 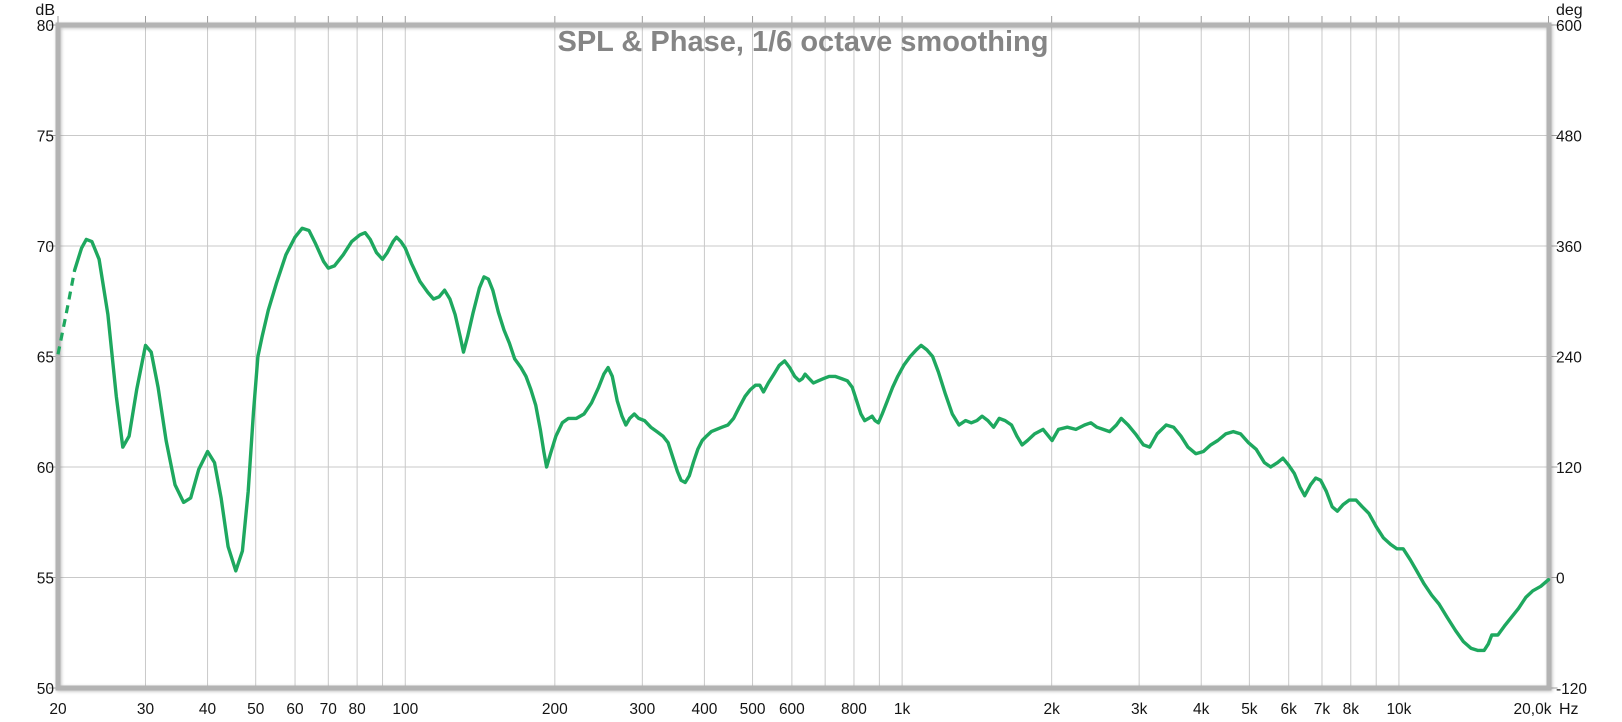 What do you see at coordinates (1139, 709) in the screenshot?
I see `freq-tick-label: 3k` at bounding box center [1139, 709].